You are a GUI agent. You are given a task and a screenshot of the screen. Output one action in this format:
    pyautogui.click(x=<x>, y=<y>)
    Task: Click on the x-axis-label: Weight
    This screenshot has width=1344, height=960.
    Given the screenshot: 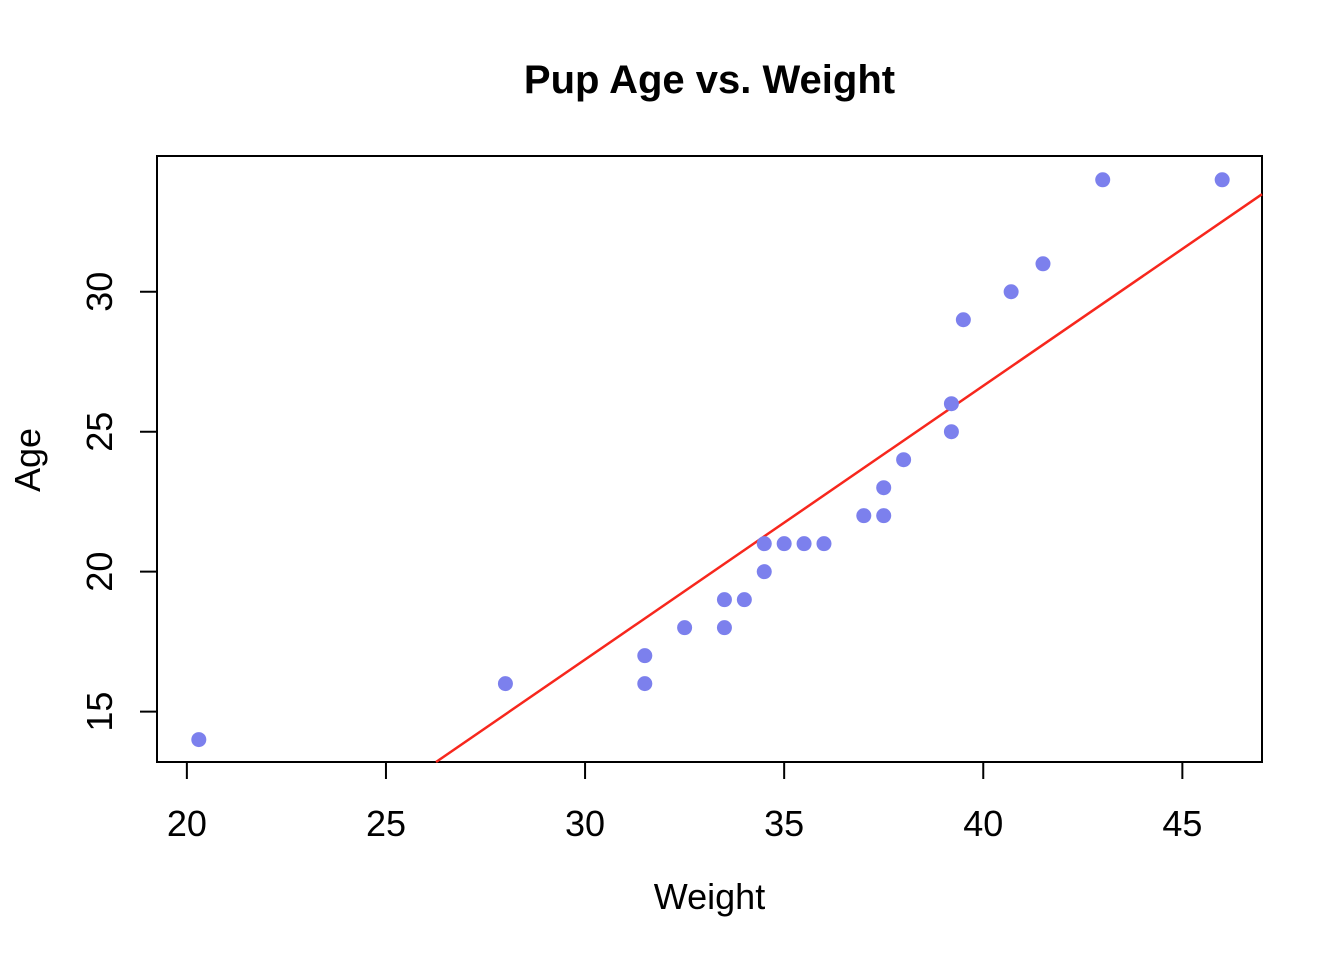 What is the action you would take?
    pyautogui.click(x=709, y=896)
    